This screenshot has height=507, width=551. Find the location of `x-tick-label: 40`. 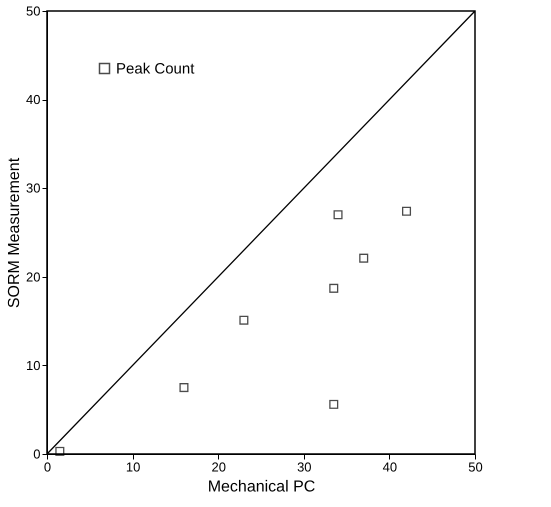

x-tick-label: 40 is located at coordinates (390, 467).